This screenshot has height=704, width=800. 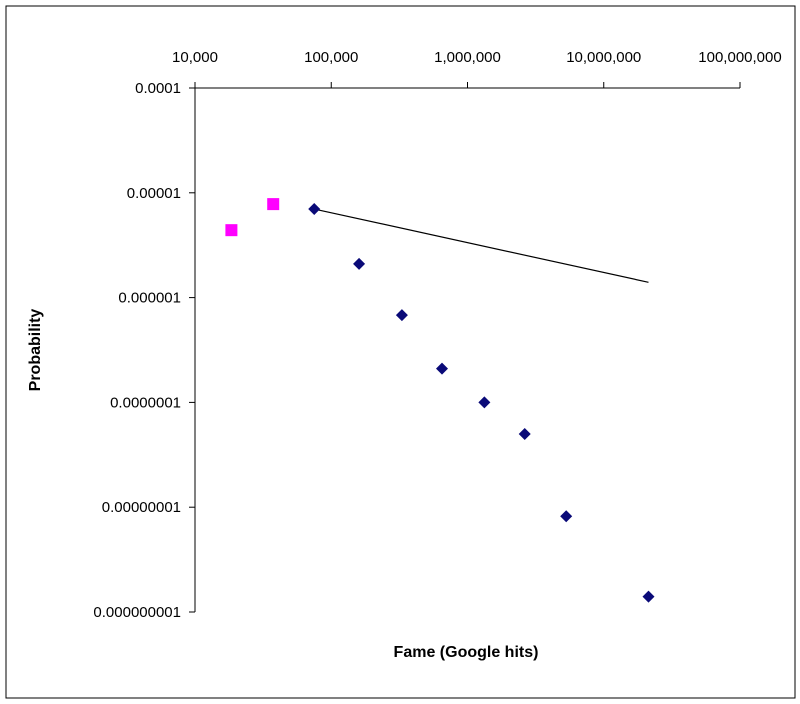 What do you see at coordinates (137, 612) in the screenshot?
I see `y-tick-label: 0.000000001` at bounding box center [137, 612].